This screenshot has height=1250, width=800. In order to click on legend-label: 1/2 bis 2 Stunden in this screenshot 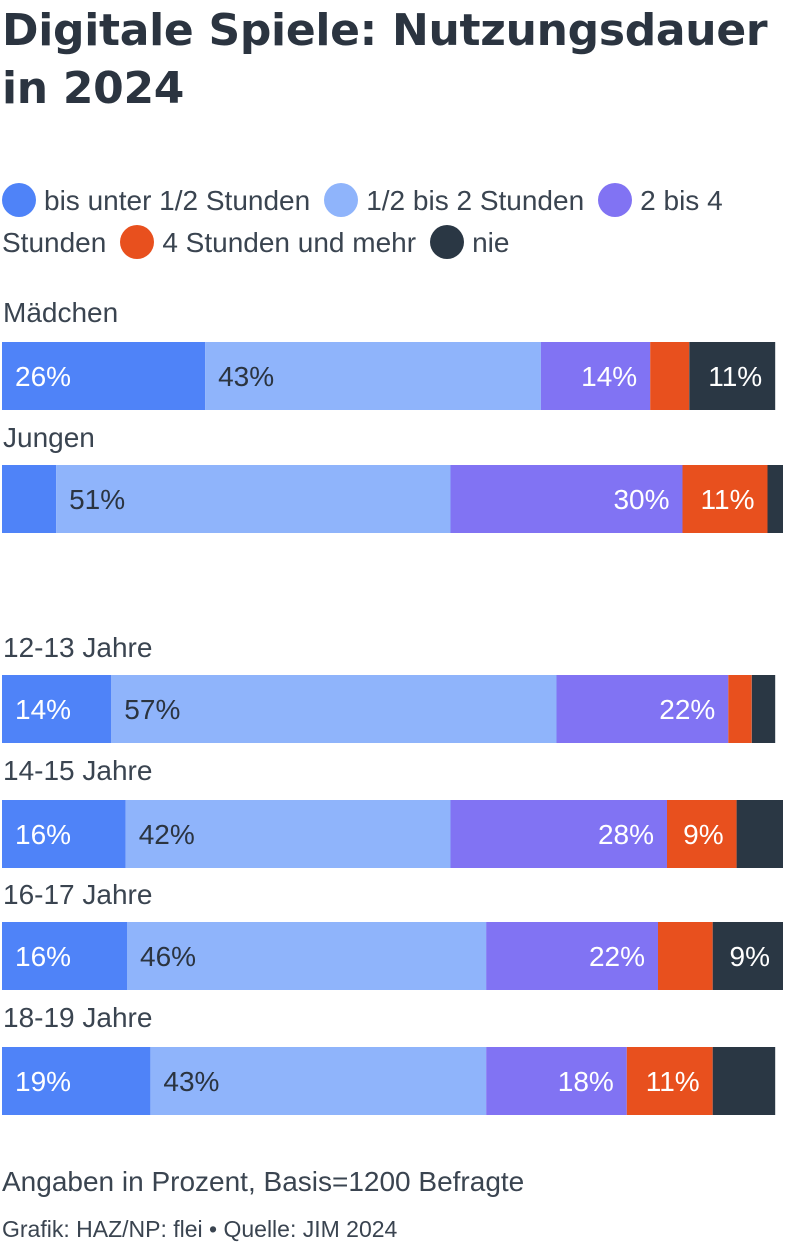, I will do `click(475, 200)`.